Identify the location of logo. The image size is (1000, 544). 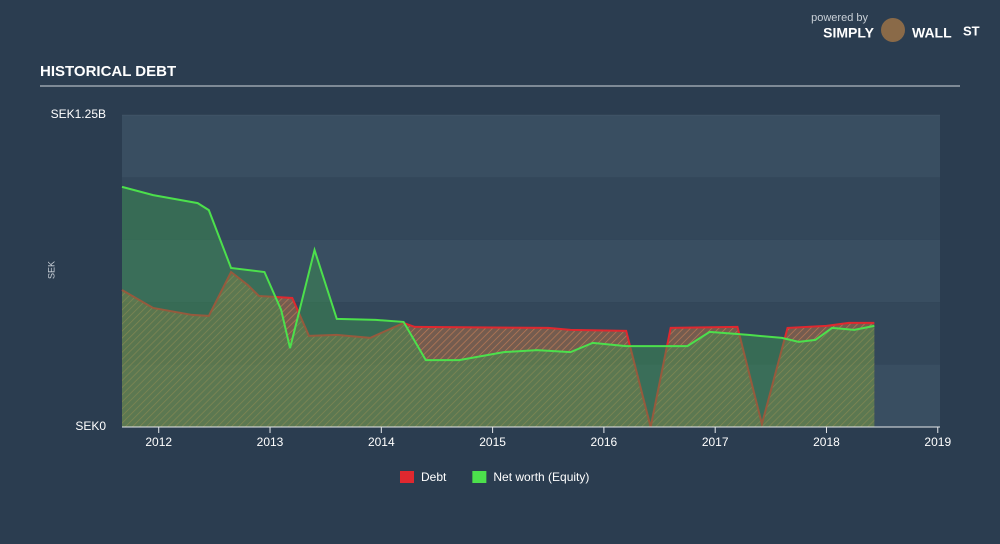
(893, 30).